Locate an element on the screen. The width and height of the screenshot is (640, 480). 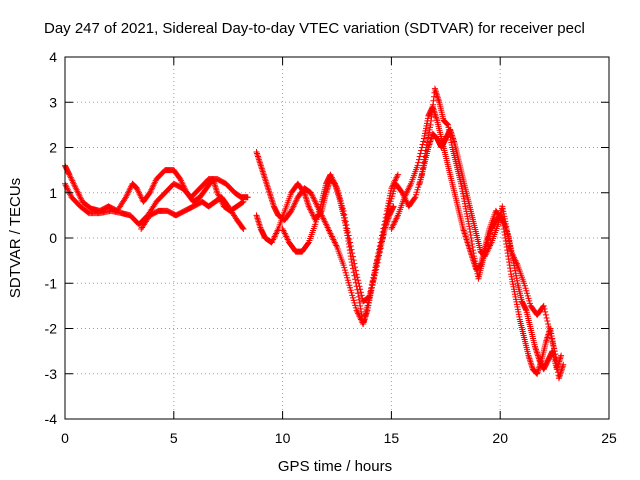
y-tick-label: 2 is located at coordinates (53, 148).